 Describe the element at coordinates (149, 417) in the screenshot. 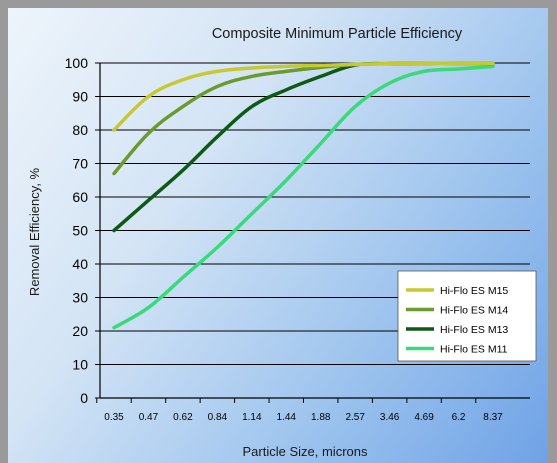

I see `xtick-label-1: 0.47` at that location.